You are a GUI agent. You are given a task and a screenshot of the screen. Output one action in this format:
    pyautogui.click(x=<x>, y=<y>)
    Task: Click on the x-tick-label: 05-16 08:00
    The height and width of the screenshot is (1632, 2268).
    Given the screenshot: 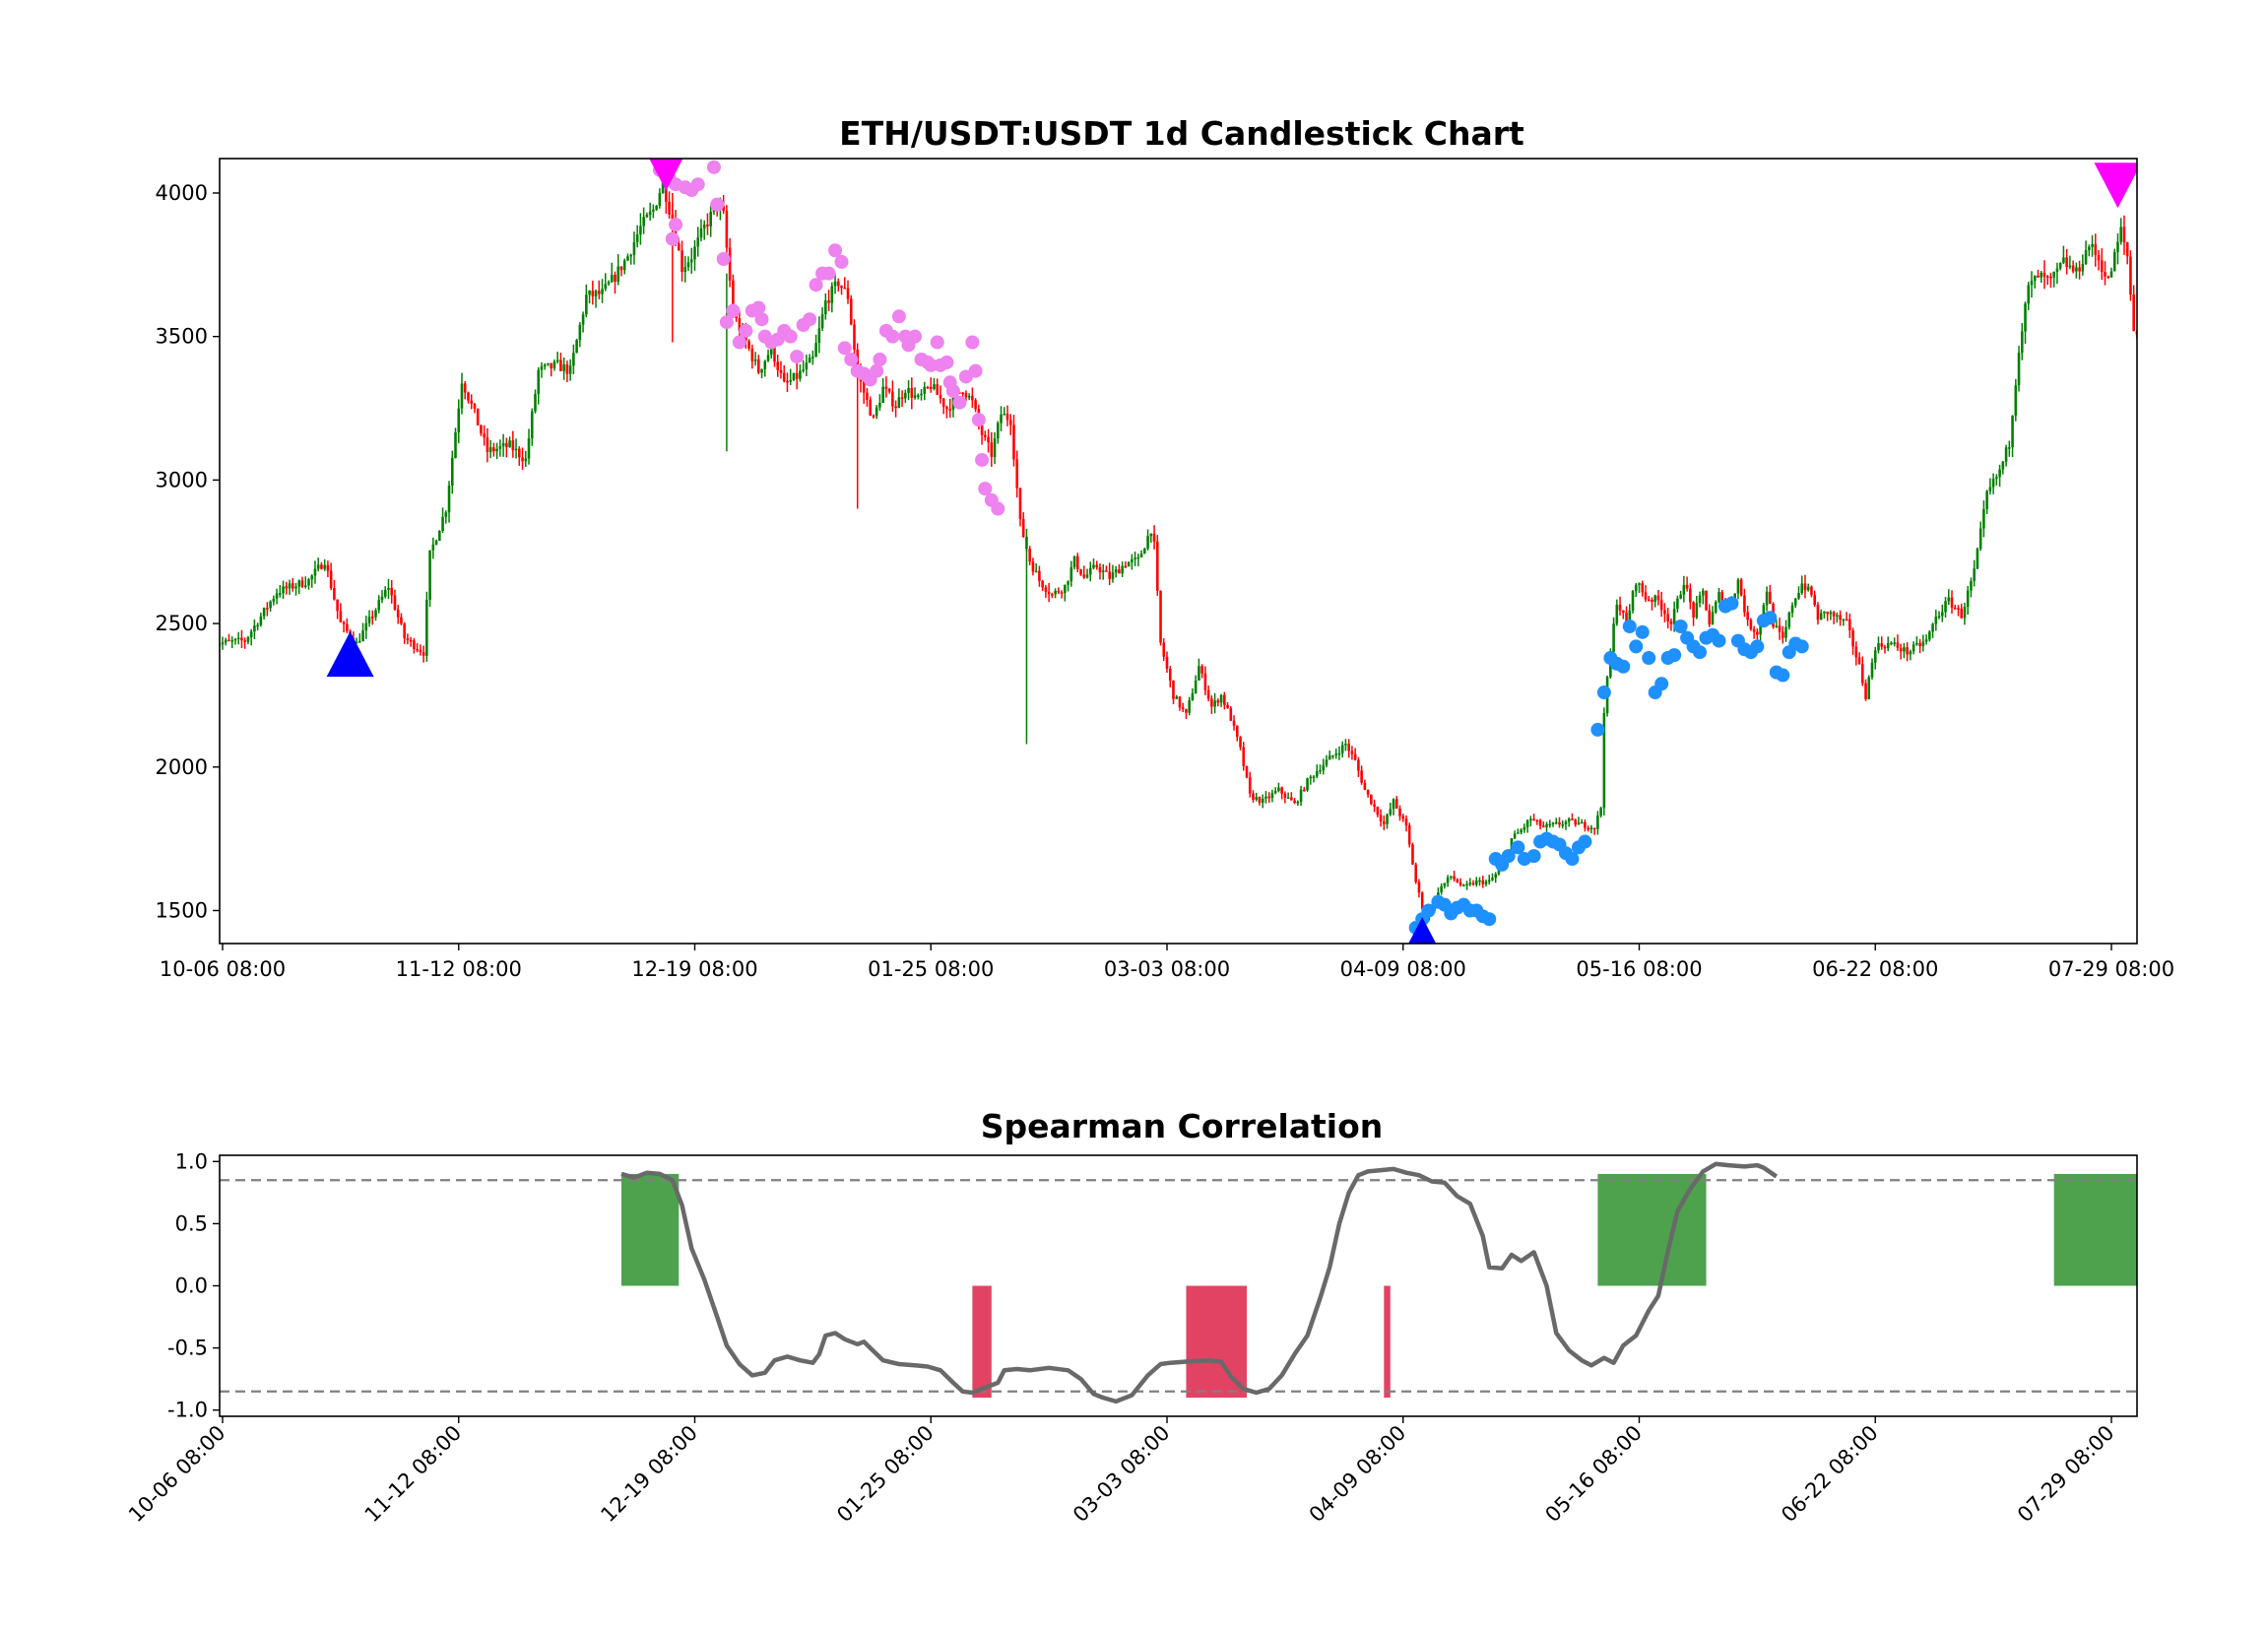 What is the action you would take?
    pyautogui.click(x=1594, y=1475)
    